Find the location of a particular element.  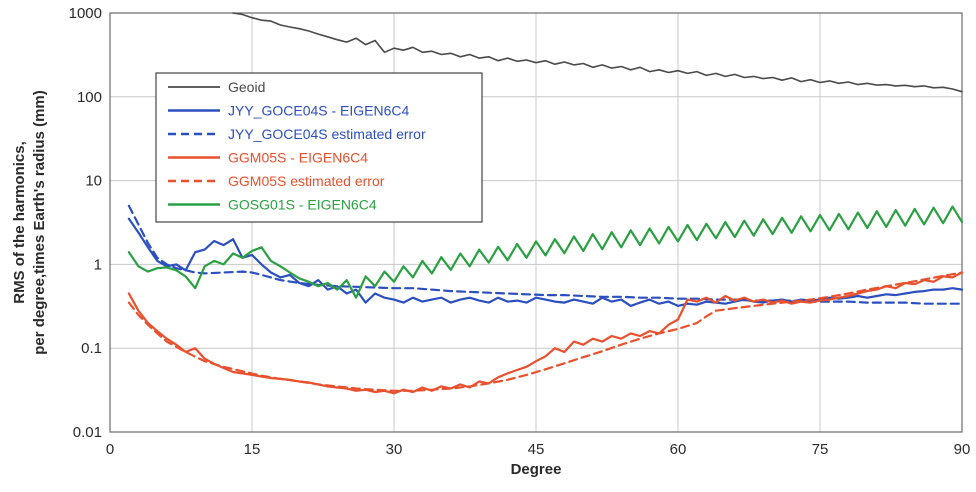

y-tick-label: 0.1 is located at coordinates (91, 348).